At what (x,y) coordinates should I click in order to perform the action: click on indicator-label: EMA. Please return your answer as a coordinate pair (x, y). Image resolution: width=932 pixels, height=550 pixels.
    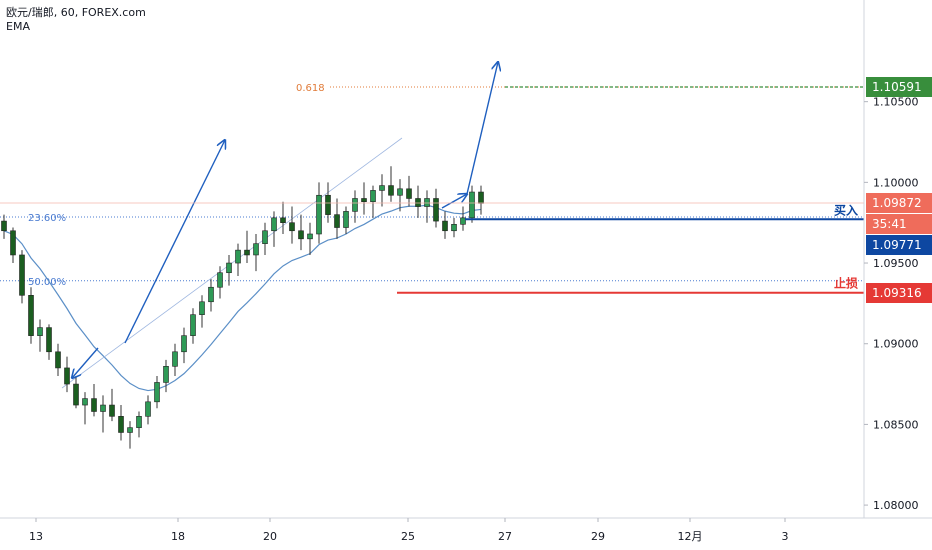
    Looking at the image, I should click on (18, 26).